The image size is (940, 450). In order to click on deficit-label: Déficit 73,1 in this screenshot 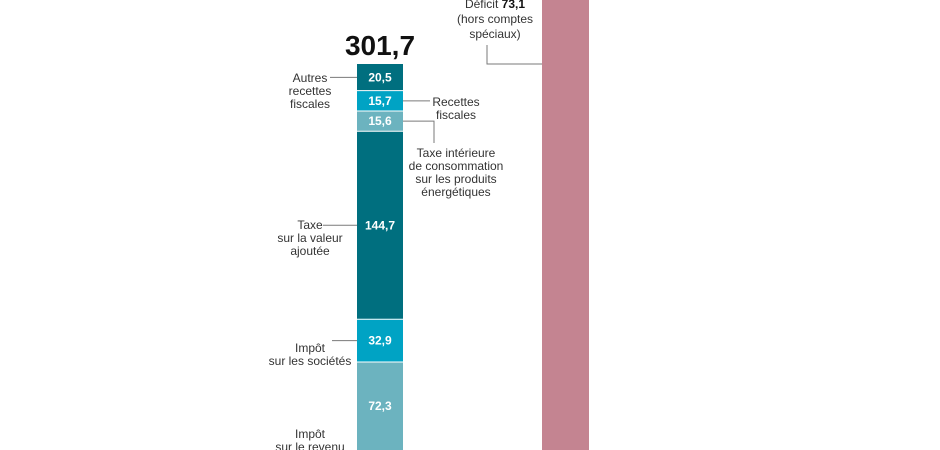, I will do `click(495, 5)`.